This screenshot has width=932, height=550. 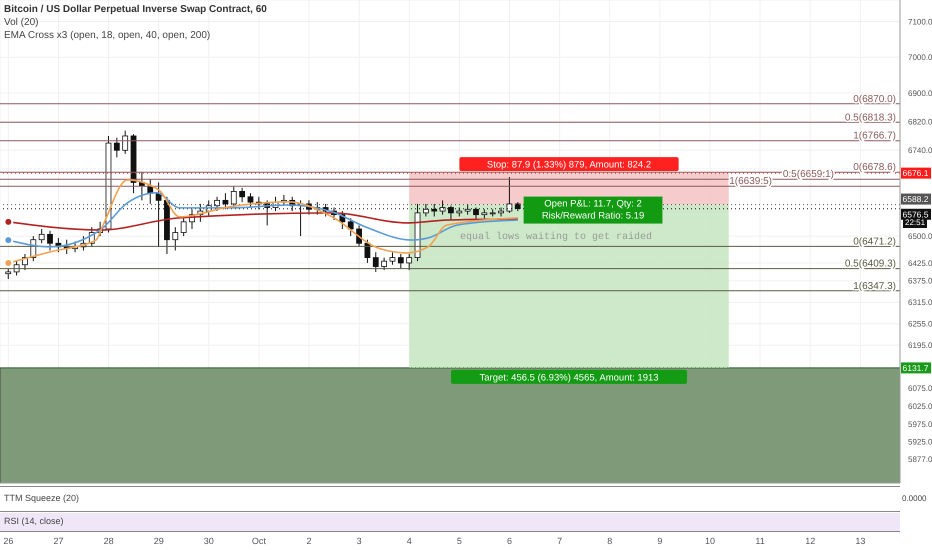 What do you see at coordinates (21, 22) in the screenshot?
I see `annotation: Vol (20)` at bounding box center [21, 22].